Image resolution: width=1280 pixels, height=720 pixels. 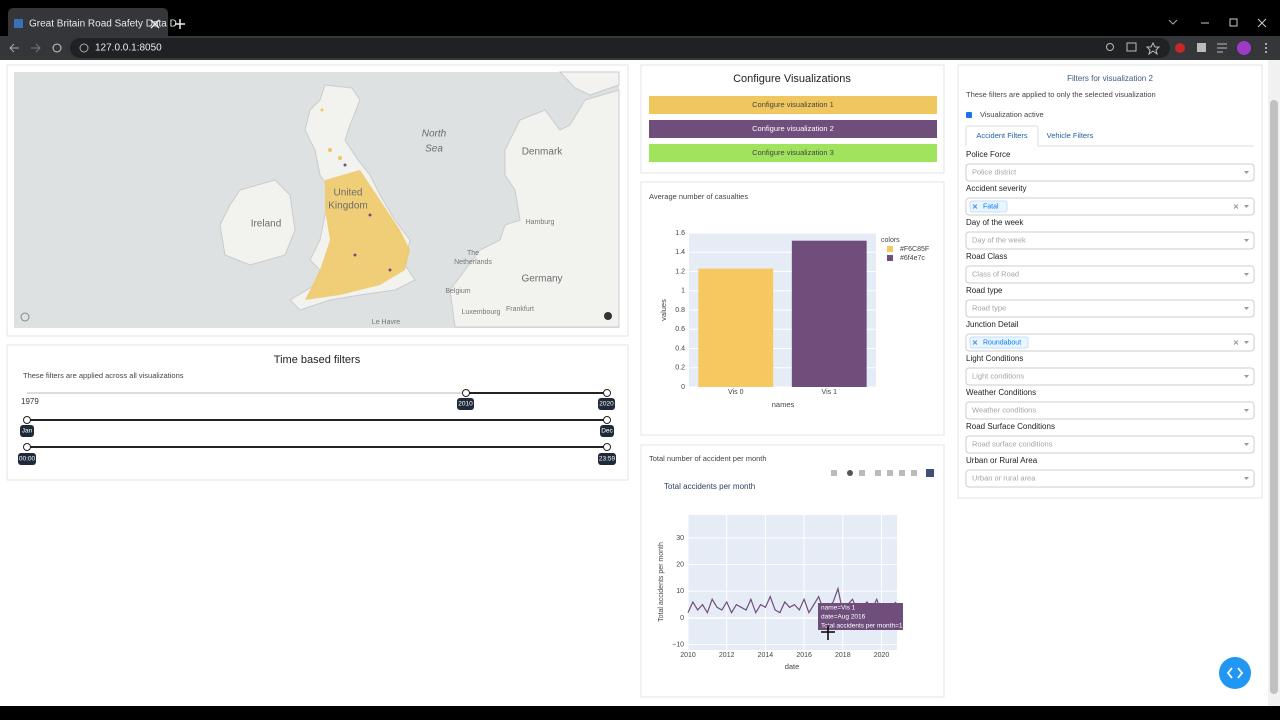 What do you see at coordinates (792, 666) in the screenshot?
I see `x-axis-label: date` at bounding box center [792, 666].